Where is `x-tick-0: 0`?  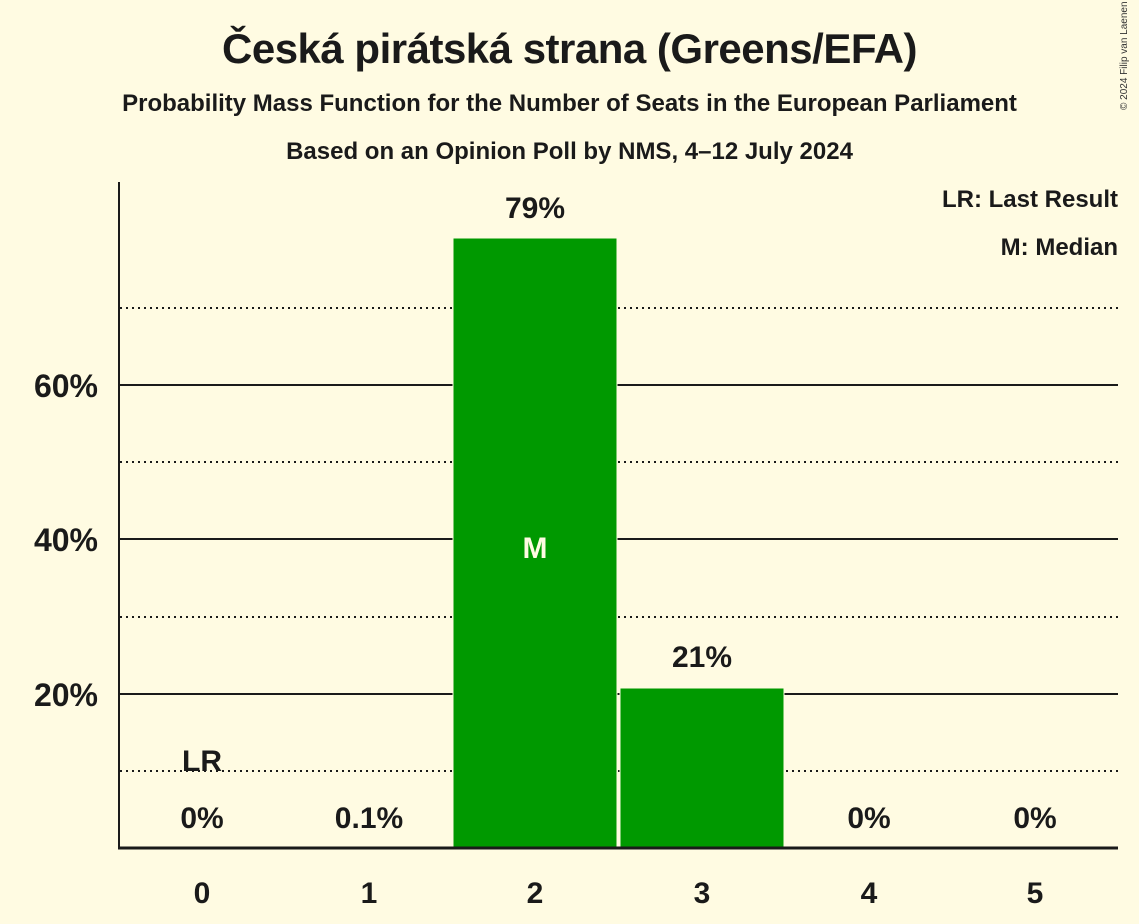
x-tick-0: 0 is located at coordinates (202, 893).